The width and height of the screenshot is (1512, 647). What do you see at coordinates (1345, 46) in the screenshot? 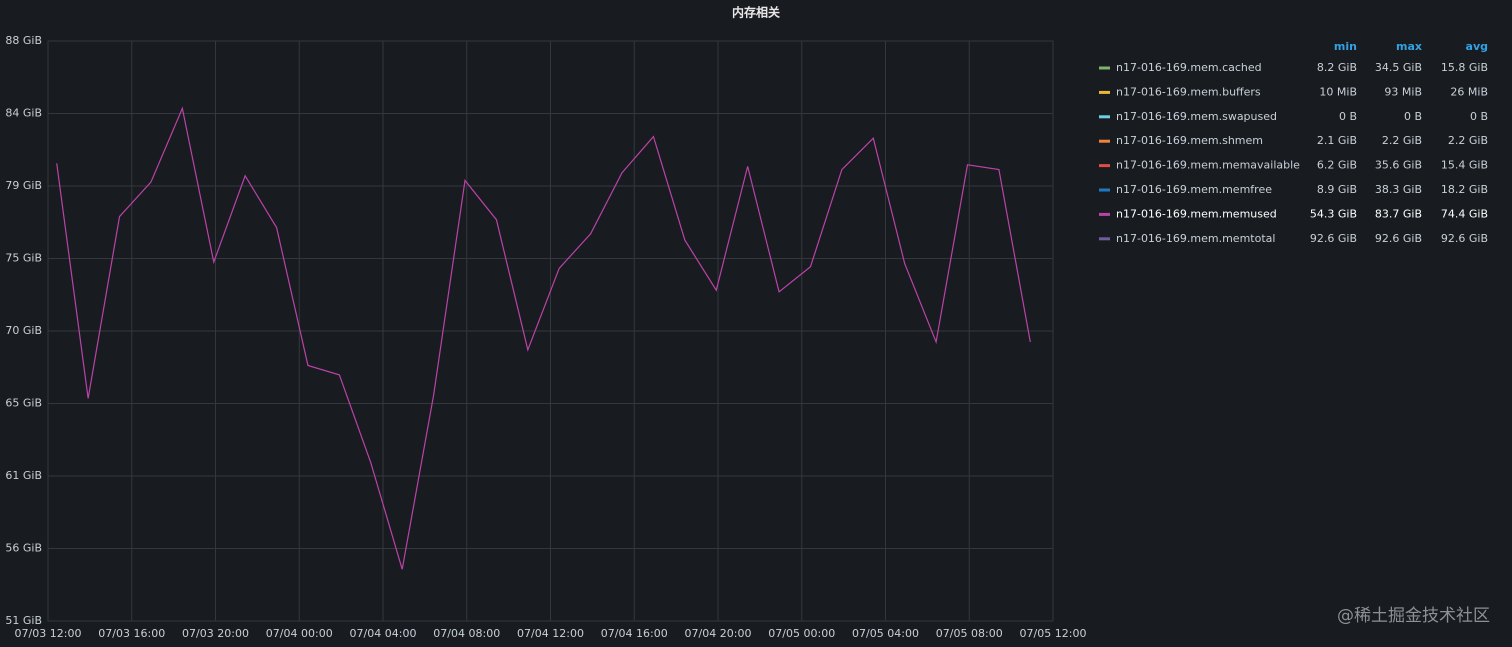
I see `legend-header: min` at bounding box center [1345, 46].